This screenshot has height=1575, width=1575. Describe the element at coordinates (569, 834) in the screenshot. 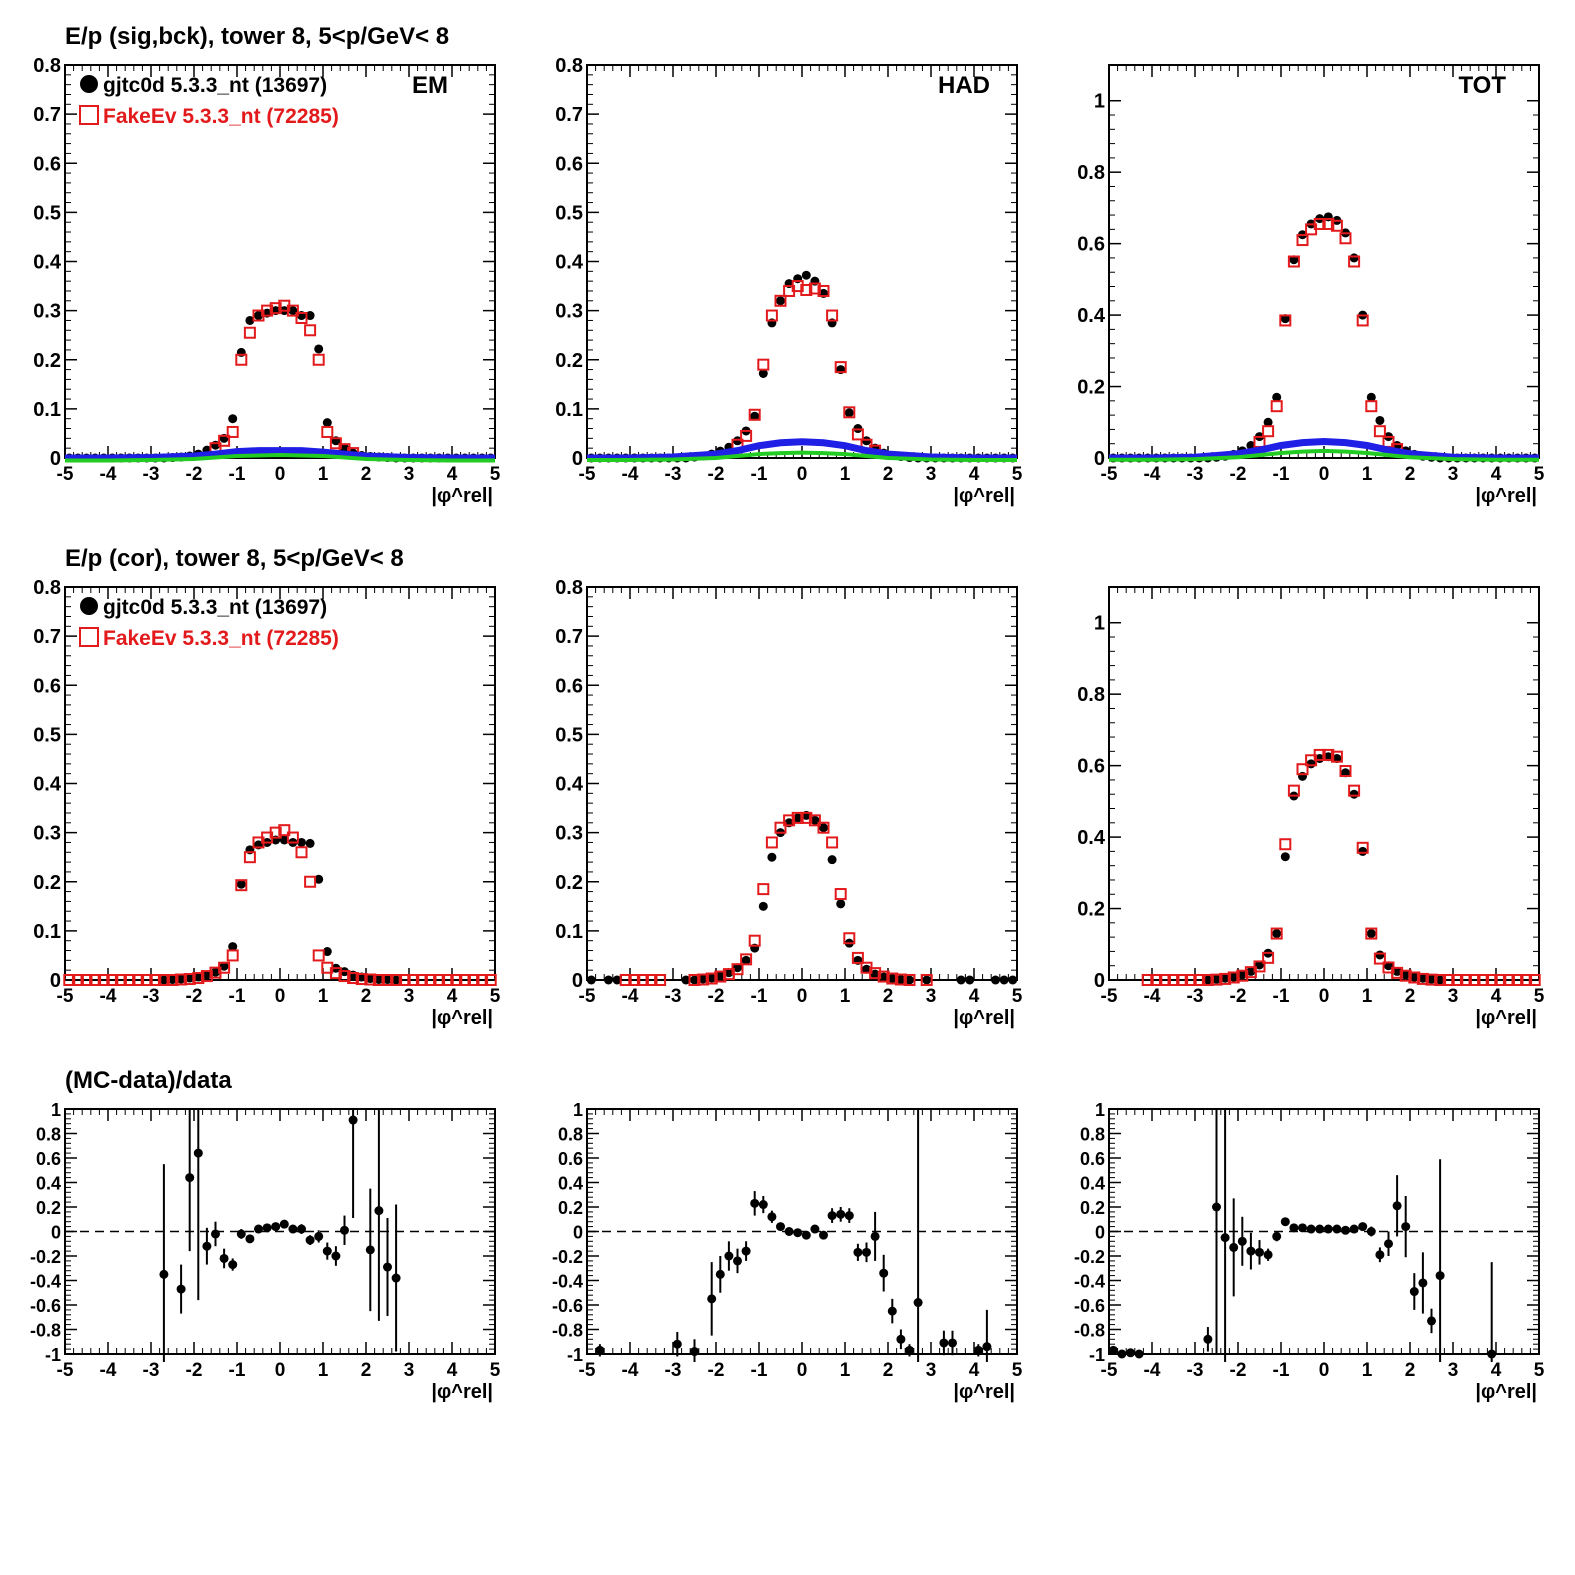

I see `y-tick-label: 0.3` at that location.